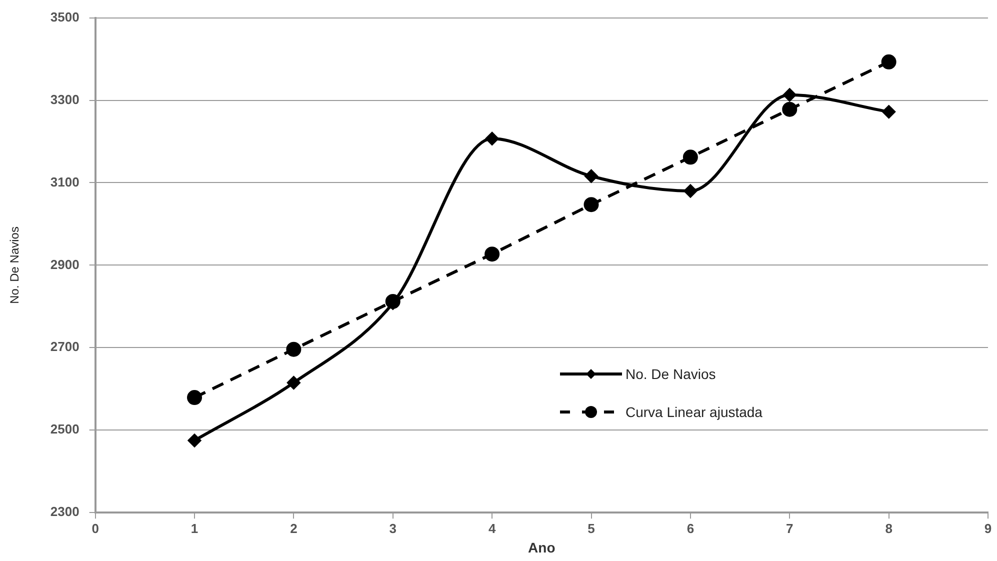 The width and height of the screenshot is (997, 561). What do you see at coordinates (15, 265) in the screenshot?
I see `y-axis-title: No. De Navios` at bounding box center [15, 265].